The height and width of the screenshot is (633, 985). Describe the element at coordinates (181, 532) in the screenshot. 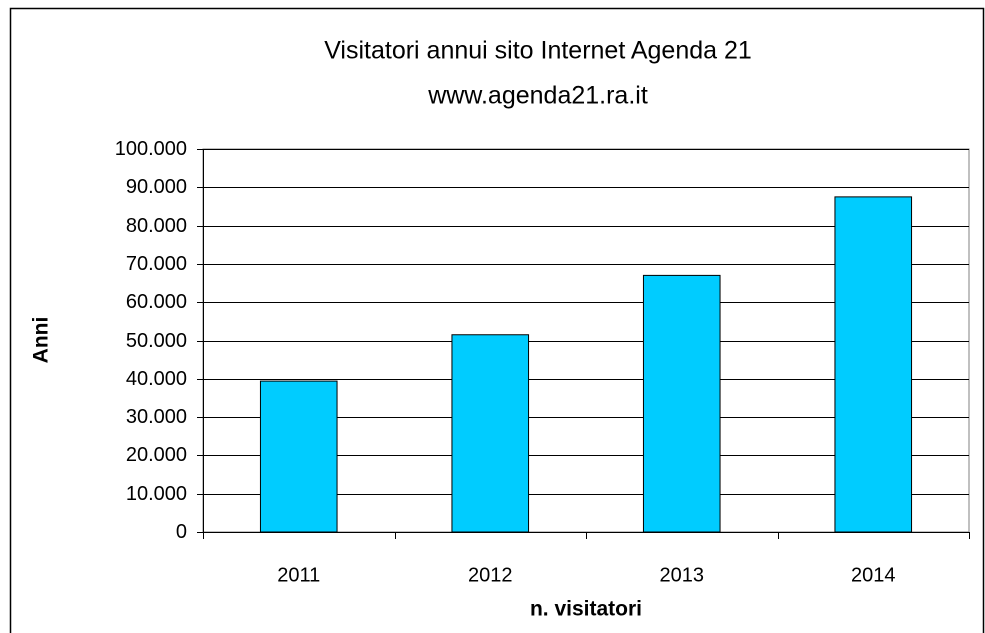

I see `y-tick-label: 0` at that location.